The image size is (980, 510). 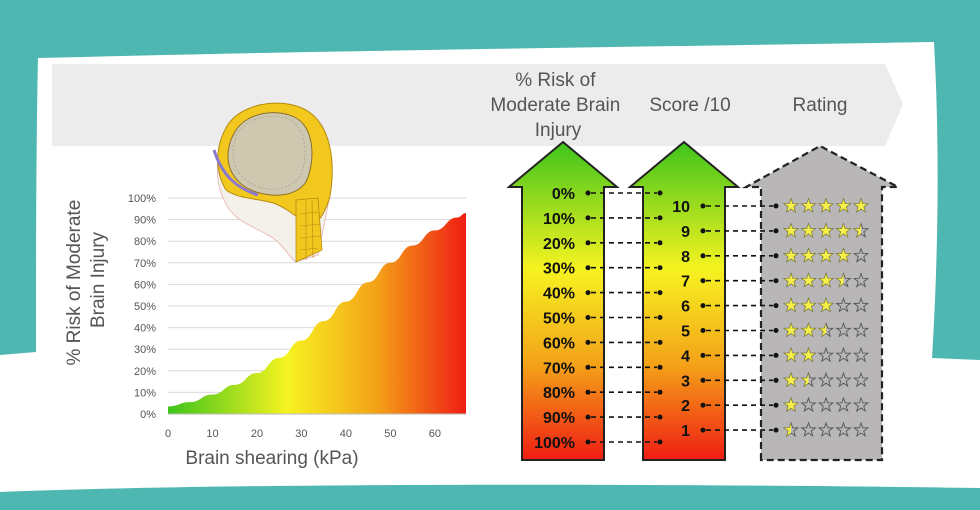 What do you see at coordinates (554, 443) in the screenshot?
I see `risk-label: 100%` at bounding box center [554, 443].